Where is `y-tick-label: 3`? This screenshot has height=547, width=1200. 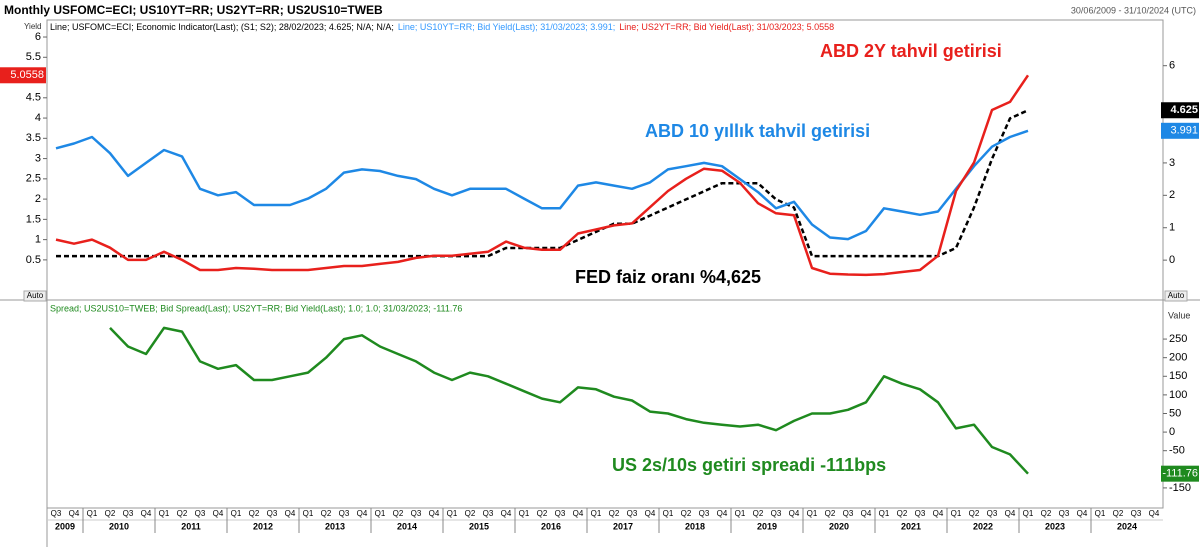 y-tick-label: 3 is located at coordinates (38, 158).